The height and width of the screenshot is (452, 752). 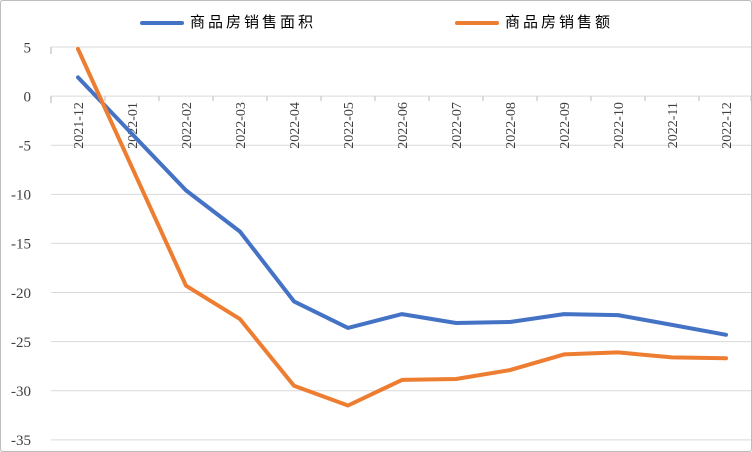 What do you see at coordinates (349, 125) in the screenshot?
I see `x-axis-tick-label: 2022-05` at bounding box center [349, 125].